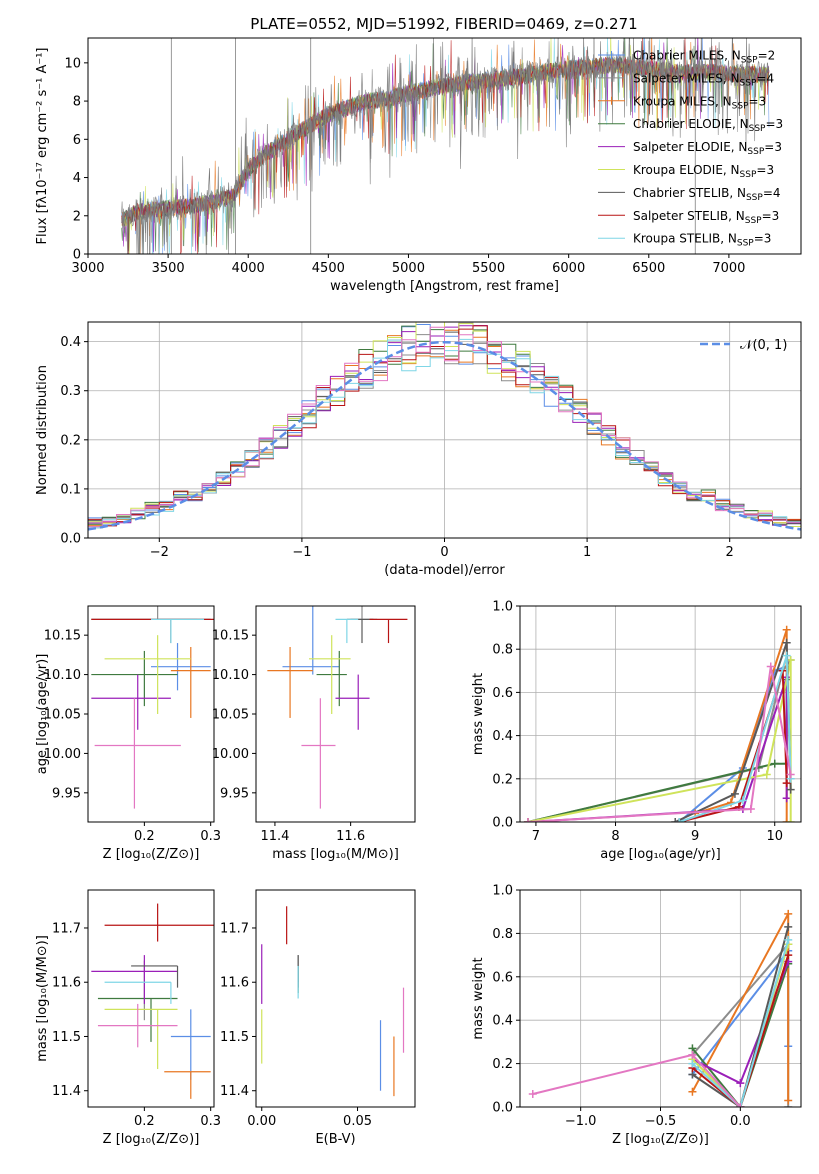 This screenshot has width=819, height=1174. Describe the element at coordinates (137, 1019) in the screenshot. I see `errorbar-chabrier_elodie` at that location.